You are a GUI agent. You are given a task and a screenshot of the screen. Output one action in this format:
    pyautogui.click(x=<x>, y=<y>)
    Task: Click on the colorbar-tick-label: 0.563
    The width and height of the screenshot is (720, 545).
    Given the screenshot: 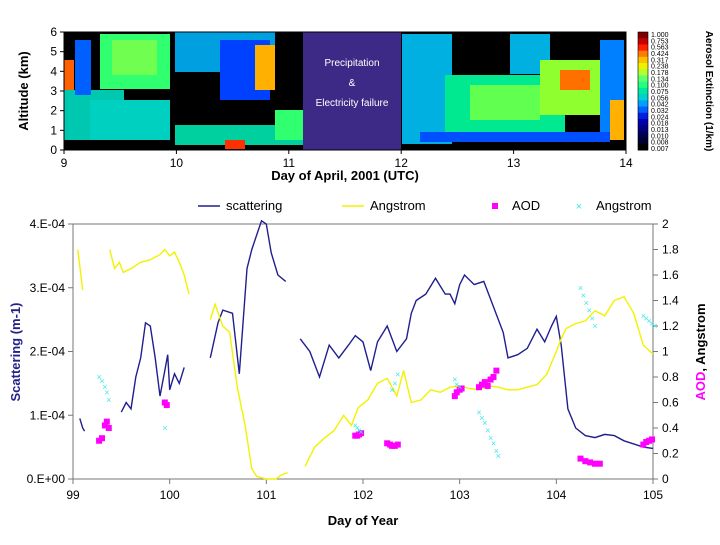 What is the action you would take?
    pyautogui.click(x=660, y=48)
    